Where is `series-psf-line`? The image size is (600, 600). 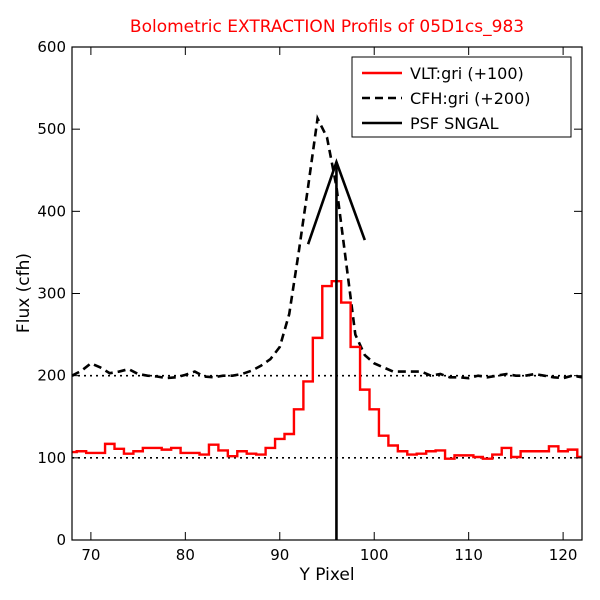 series-psf-line is located at coordinates (336, 201).